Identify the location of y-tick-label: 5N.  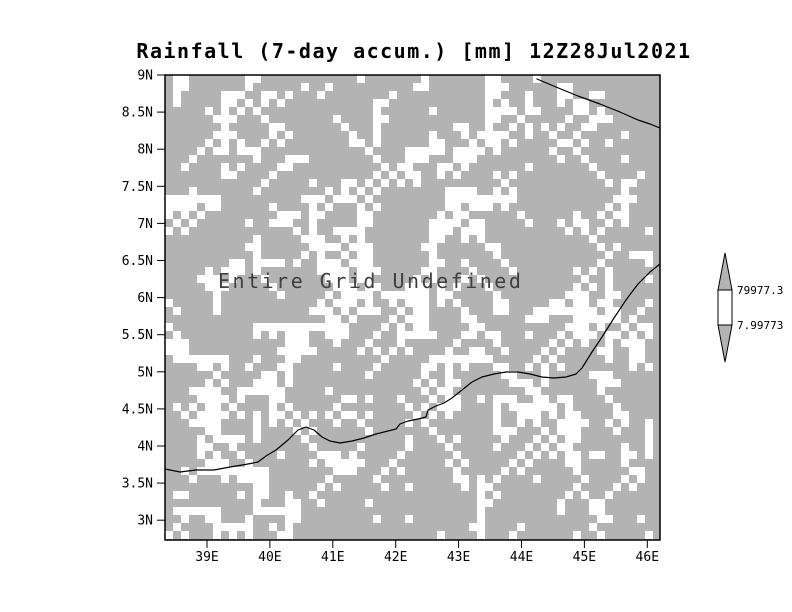
(145, 372).